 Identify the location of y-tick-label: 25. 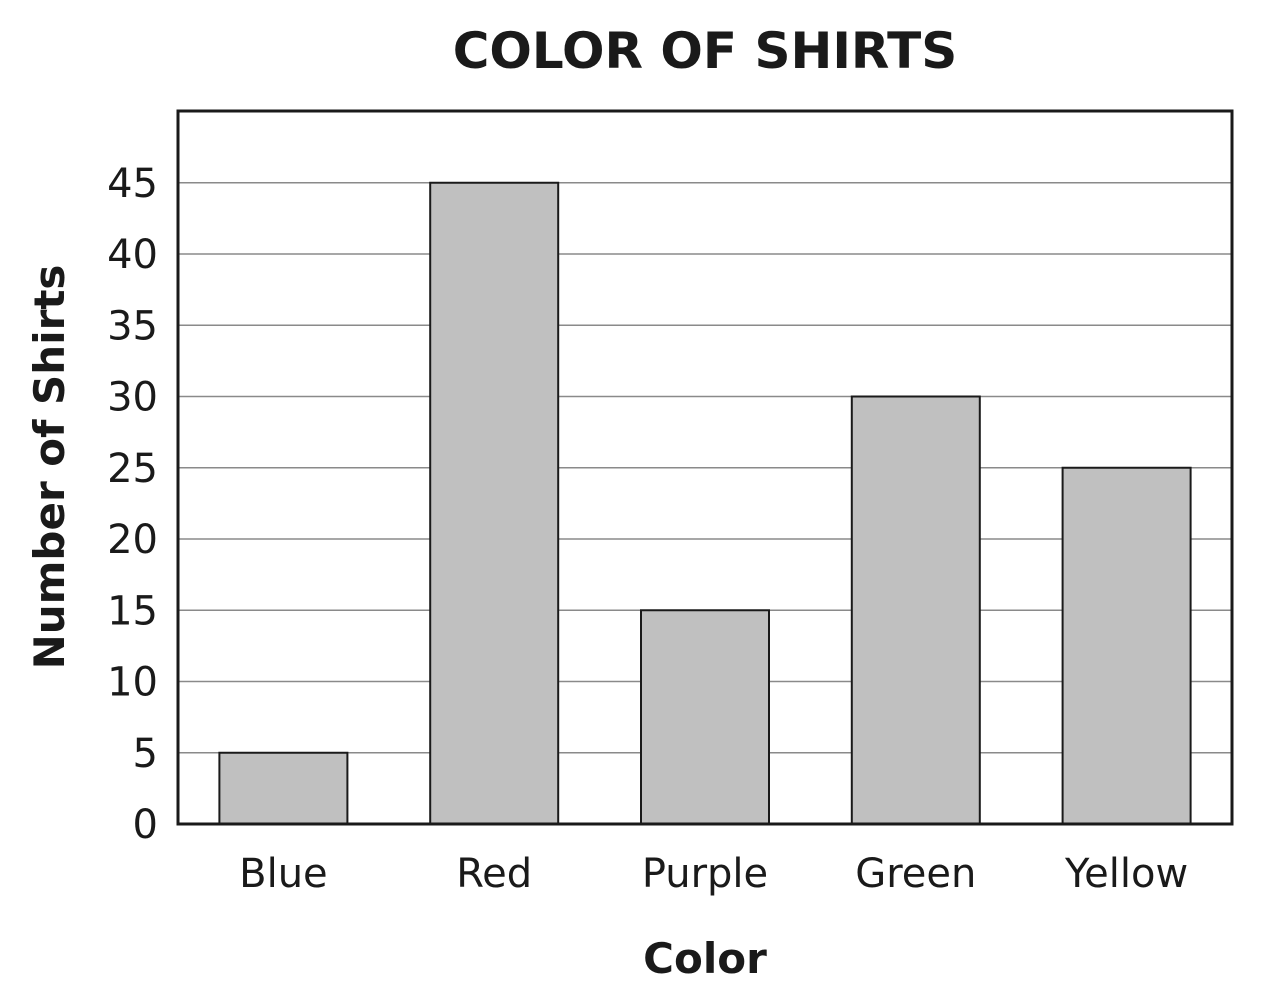
(132, 469).